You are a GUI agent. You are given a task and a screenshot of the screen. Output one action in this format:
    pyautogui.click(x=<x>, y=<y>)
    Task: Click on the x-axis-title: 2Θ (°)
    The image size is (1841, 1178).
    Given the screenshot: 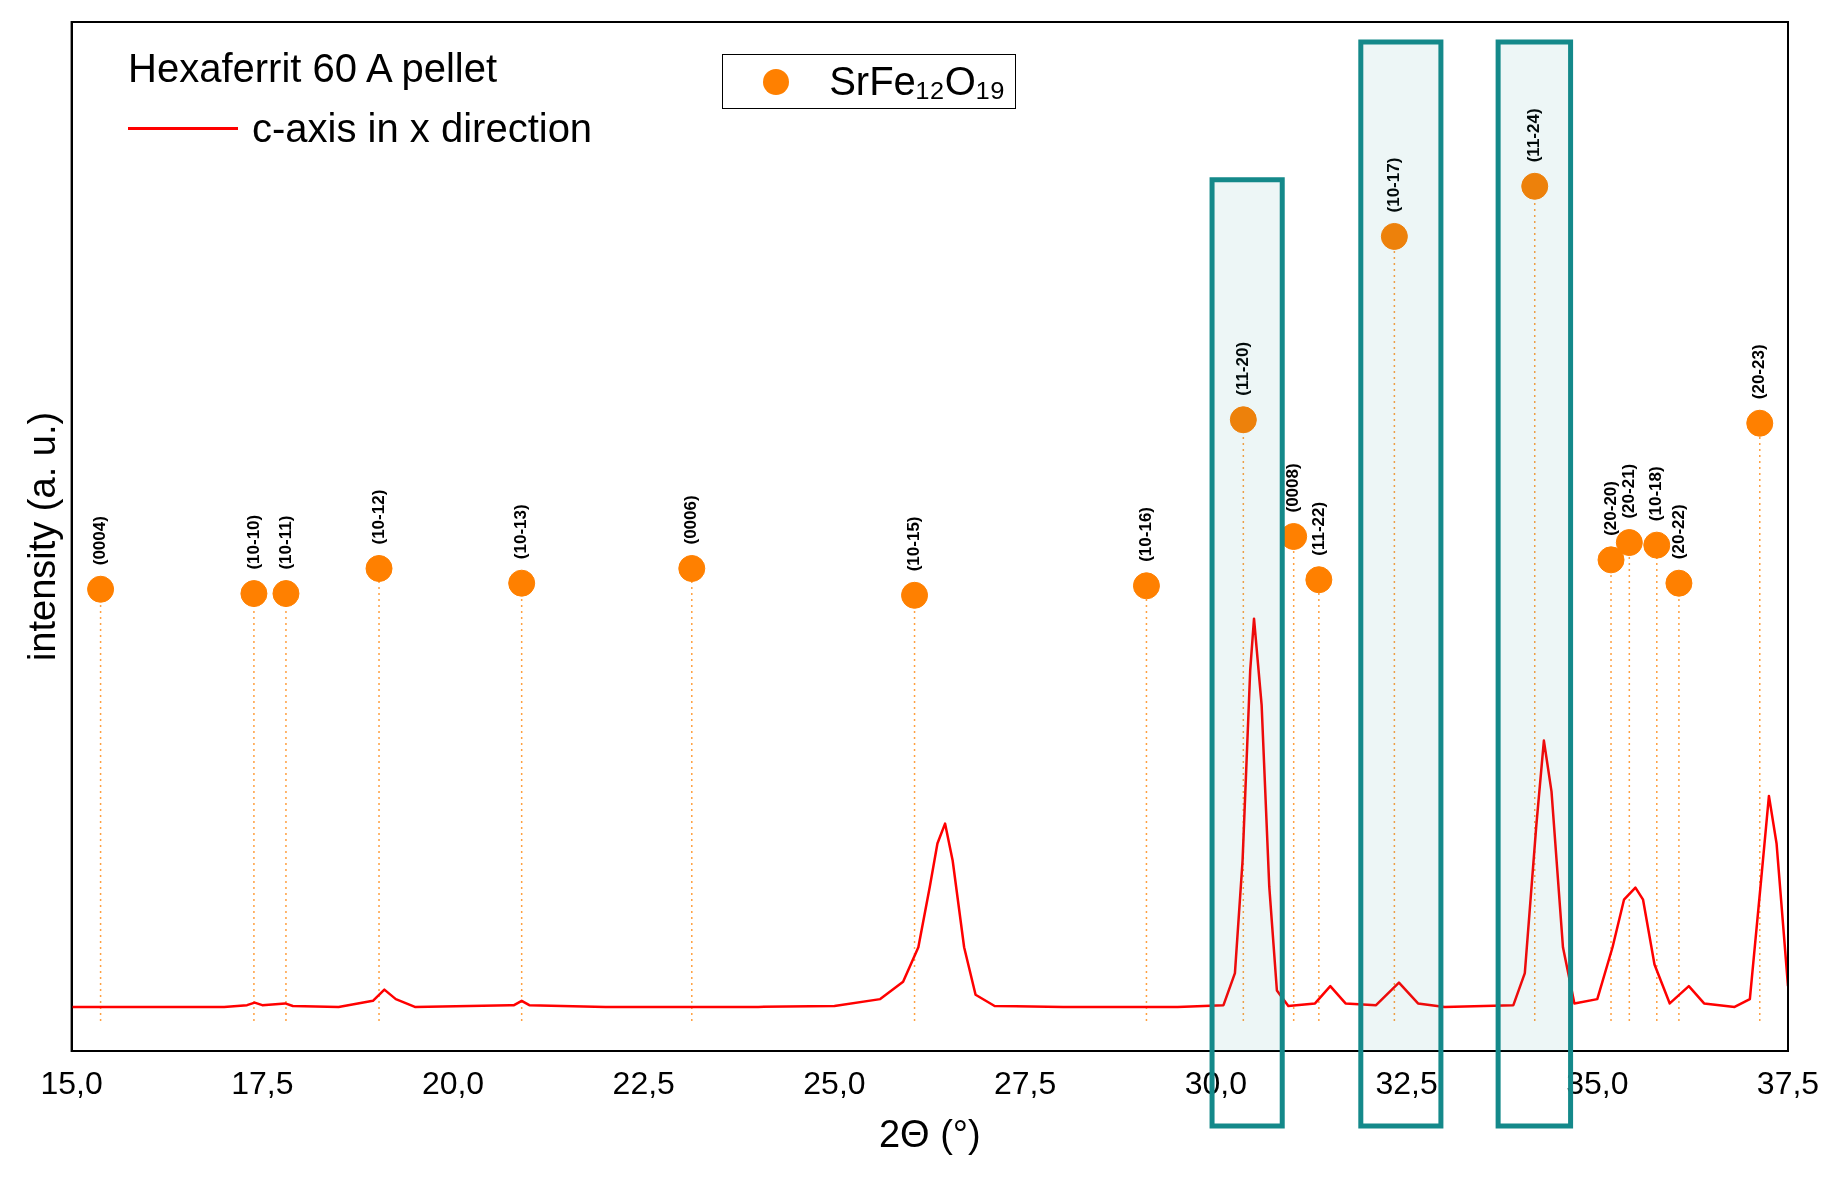 What is the action you would take?
    pyautogui.click(x=929, y=1133)
    